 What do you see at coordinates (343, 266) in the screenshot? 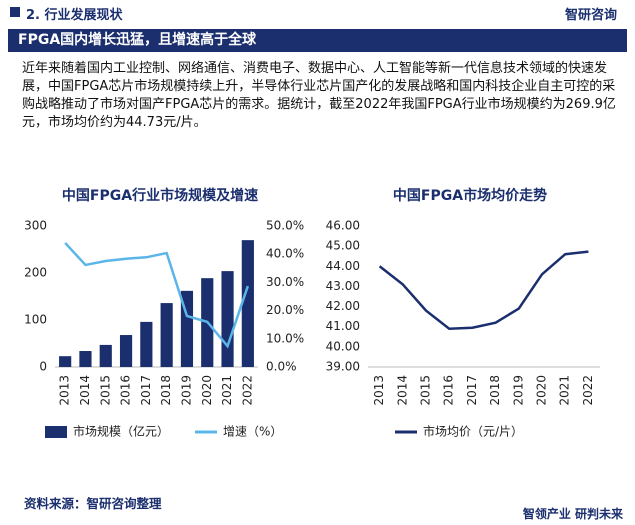
I see `y-tick-label: 44.00` at bounding box center [343, 266].